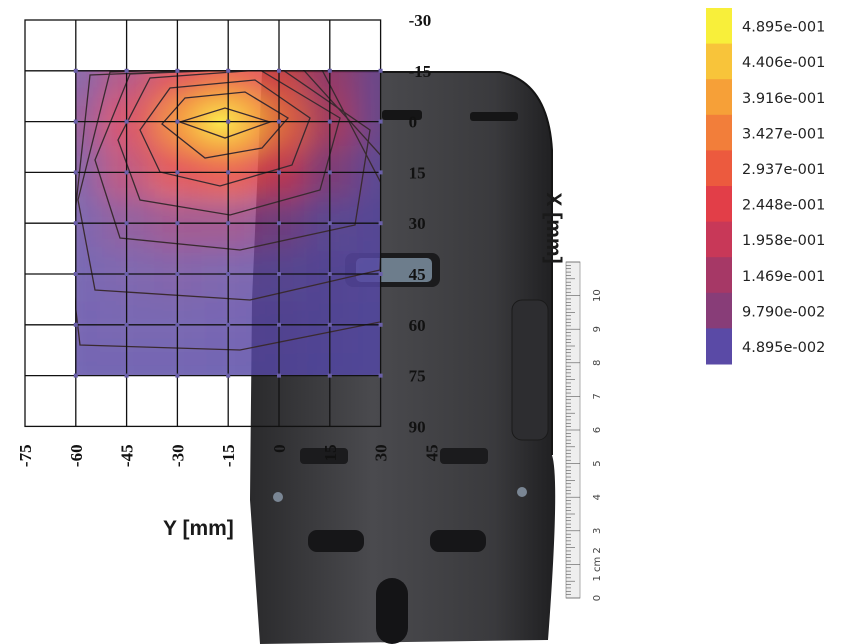 Image resolution: width=850 pixels, height=644 pixels. What do you see at coordinates (417, 274) in the screenshot?
I see `y-tick-label: 45` at bounding box center [417, 274].